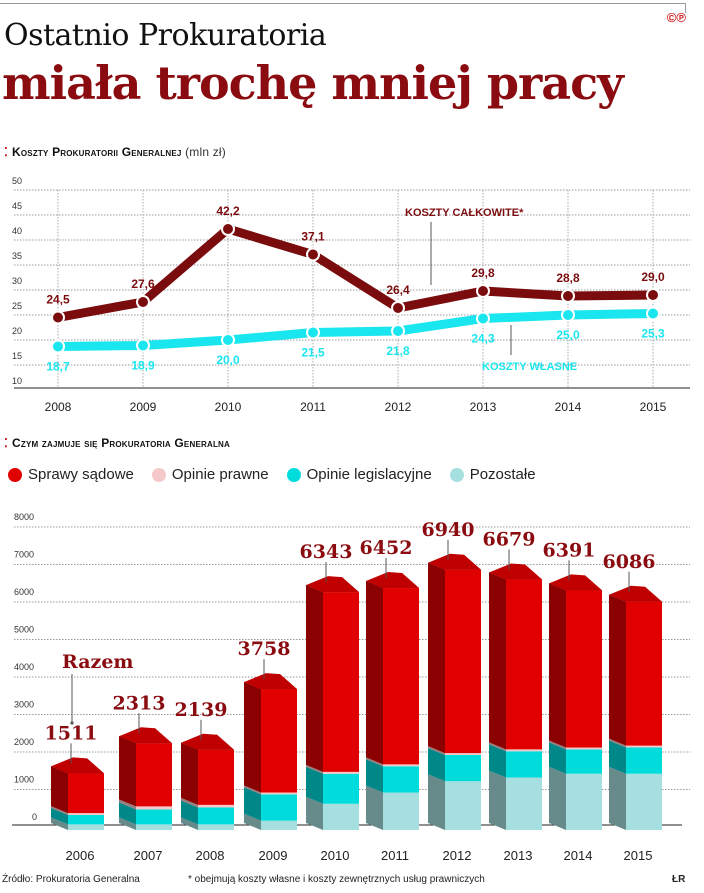  What do you see at coordinates (24, 630) in the screenshot?
I see `y-tick-label: 5000` at bounding box center [24, 630].